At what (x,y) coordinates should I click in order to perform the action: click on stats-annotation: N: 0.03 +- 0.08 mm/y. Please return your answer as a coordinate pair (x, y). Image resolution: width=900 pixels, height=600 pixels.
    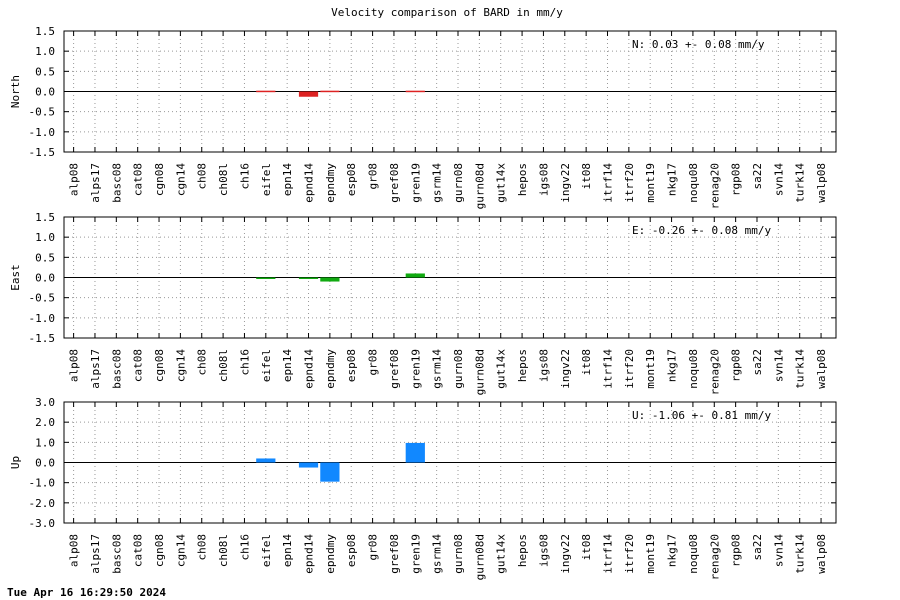
    Looking at the image, I should click on (698, 44).